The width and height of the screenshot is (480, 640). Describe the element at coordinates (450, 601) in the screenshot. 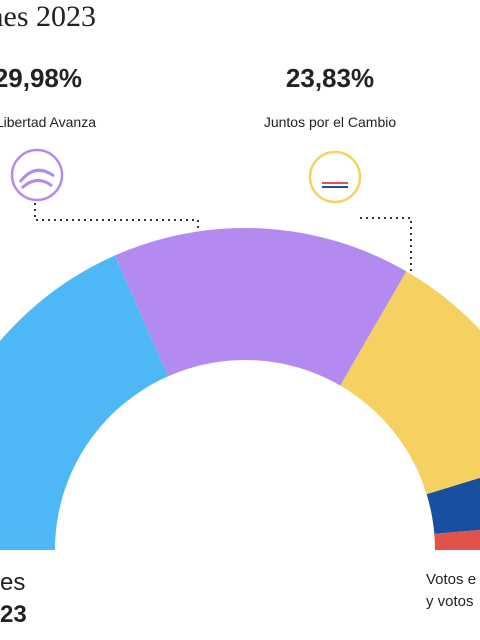

I see `annotation: y votos` at that location.